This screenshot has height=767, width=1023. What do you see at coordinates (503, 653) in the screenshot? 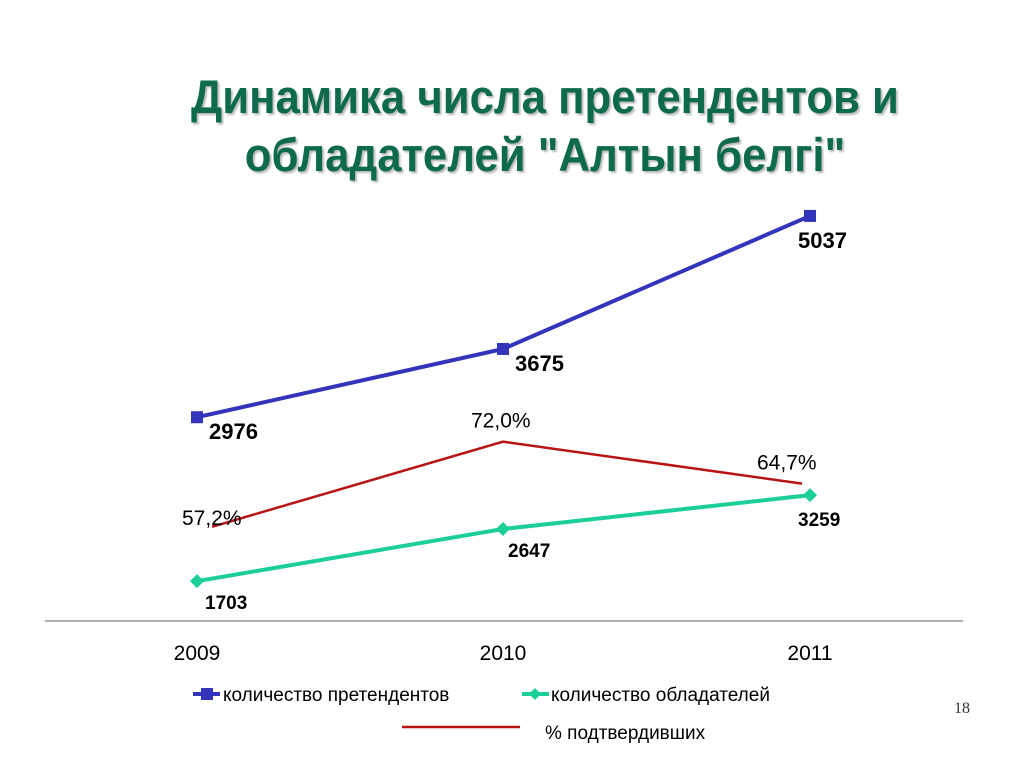
I see `x-tick-label: 2010` at bounding box center [503, 653].